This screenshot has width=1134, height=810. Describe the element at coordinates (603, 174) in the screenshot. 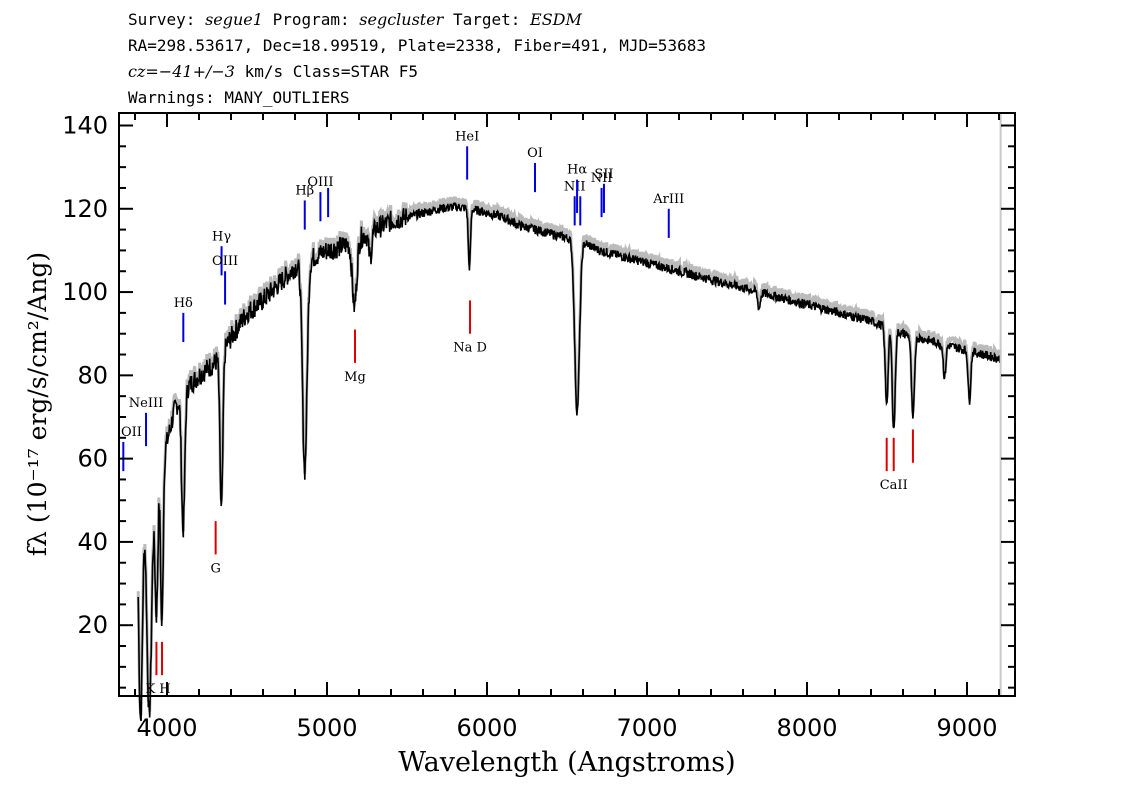

I see `emission-line-label: SII` at that location.